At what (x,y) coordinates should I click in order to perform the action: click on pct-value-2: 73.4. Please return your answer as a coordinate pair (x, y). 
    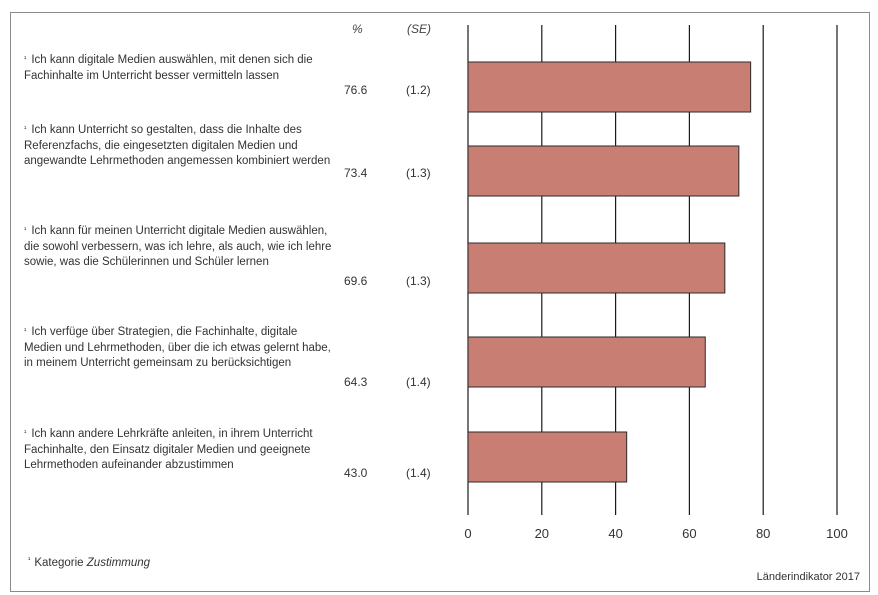
    Looking at the image, I should click on (356, 173).